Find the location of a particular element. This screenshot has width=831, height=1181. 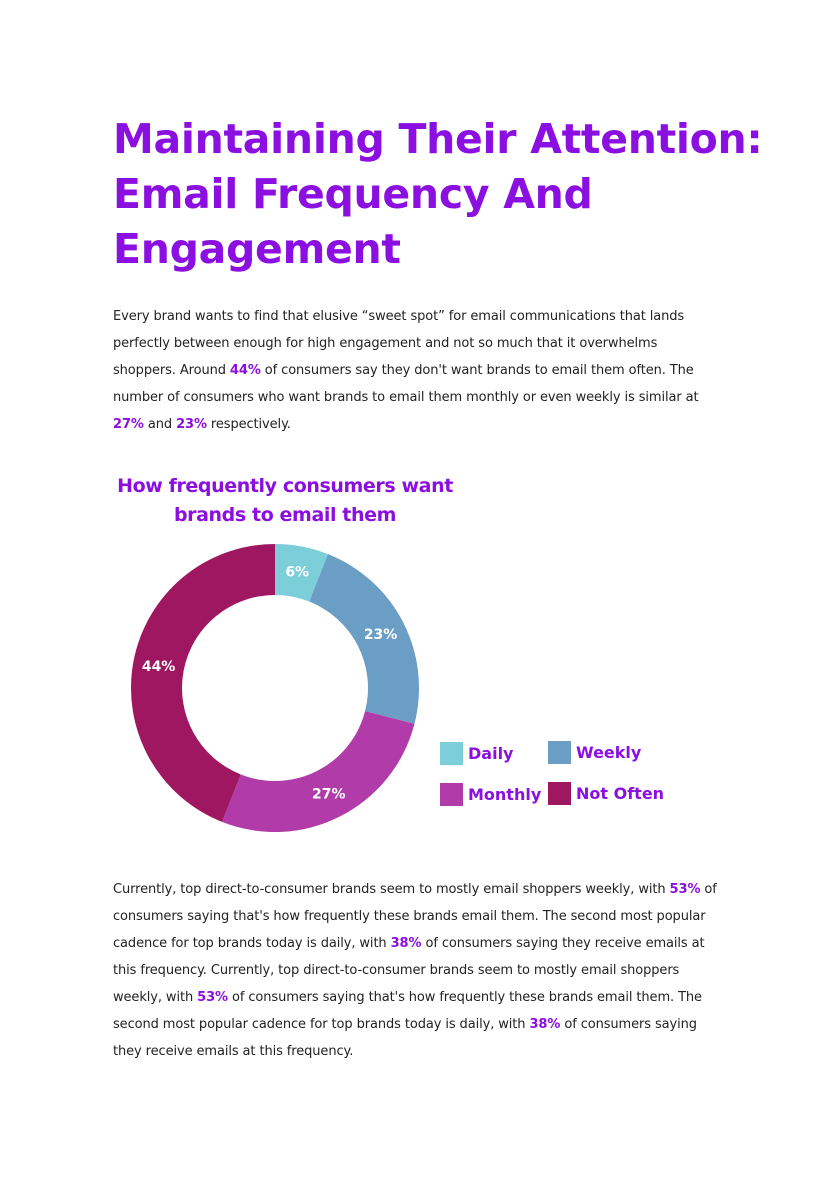

legend-label-weekly: Weekly is located at coordinates (609, 752).